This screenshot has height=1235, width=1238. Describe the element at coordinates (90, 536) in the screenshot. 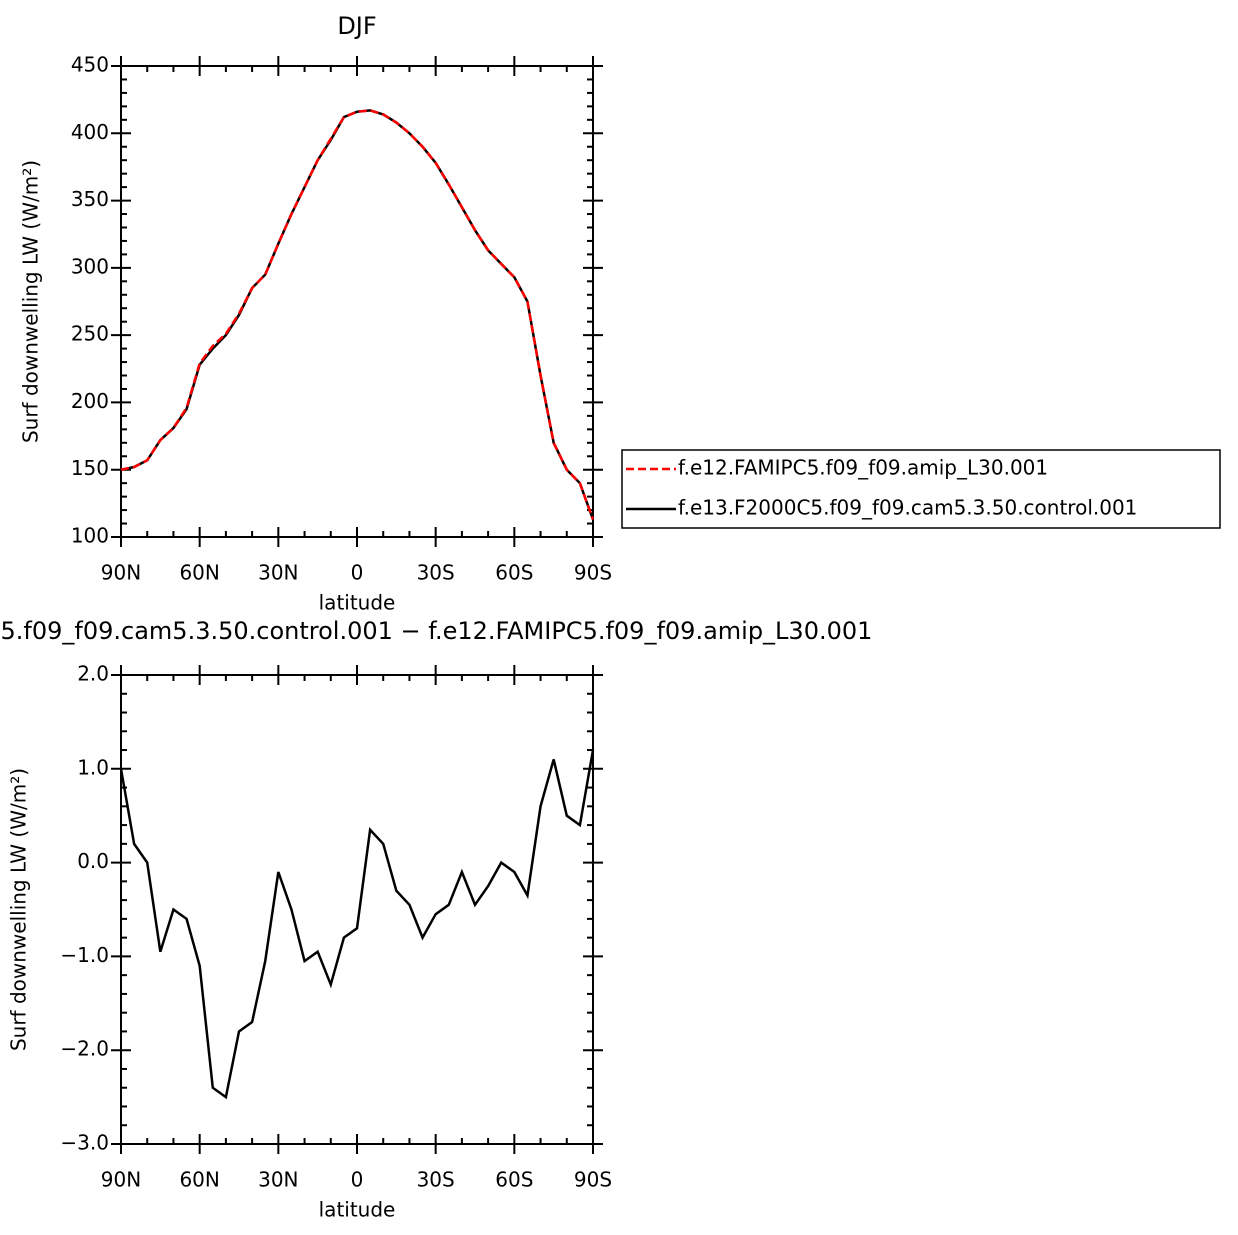

I see `y-tick-label: 100` at that location.